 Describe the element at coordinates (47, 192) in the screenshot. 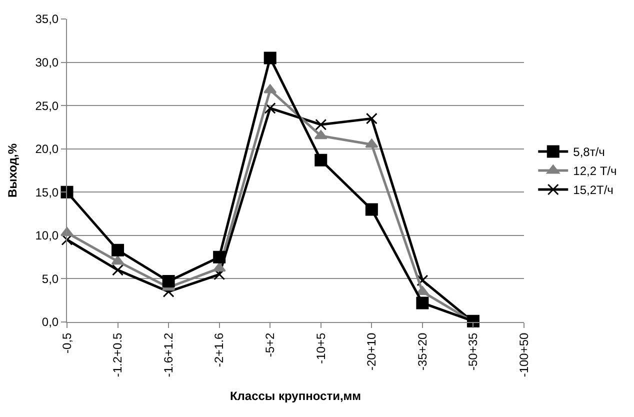

I see `y-tick-label: 15,0` at that location.